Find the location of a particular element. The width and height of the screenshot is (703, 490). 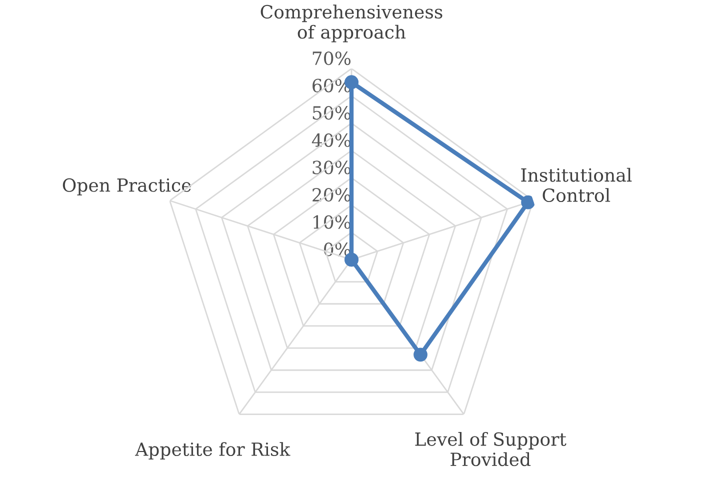

spoke-label: Level of Support Provided is located at coordinates (490, 449).